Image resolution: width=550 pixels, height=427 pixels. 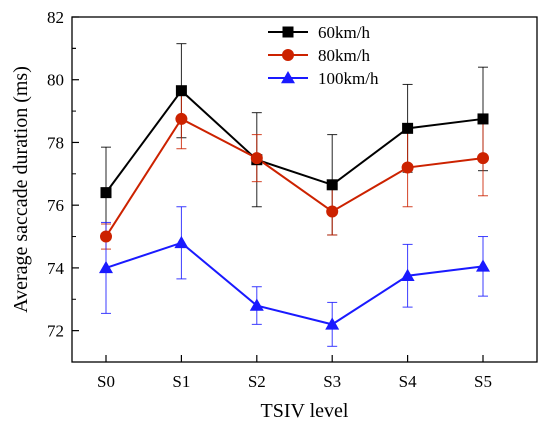 I want to click on x-tick-label: S2, so click(x=257, y=381).